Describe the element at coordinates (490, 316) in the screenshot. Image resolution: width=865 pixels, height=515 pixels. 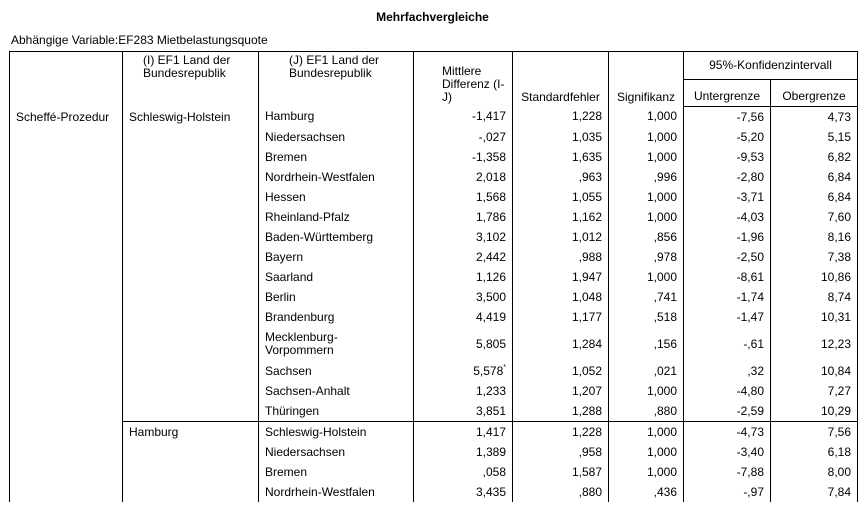
I see `value-diff: 4,419` at that location.